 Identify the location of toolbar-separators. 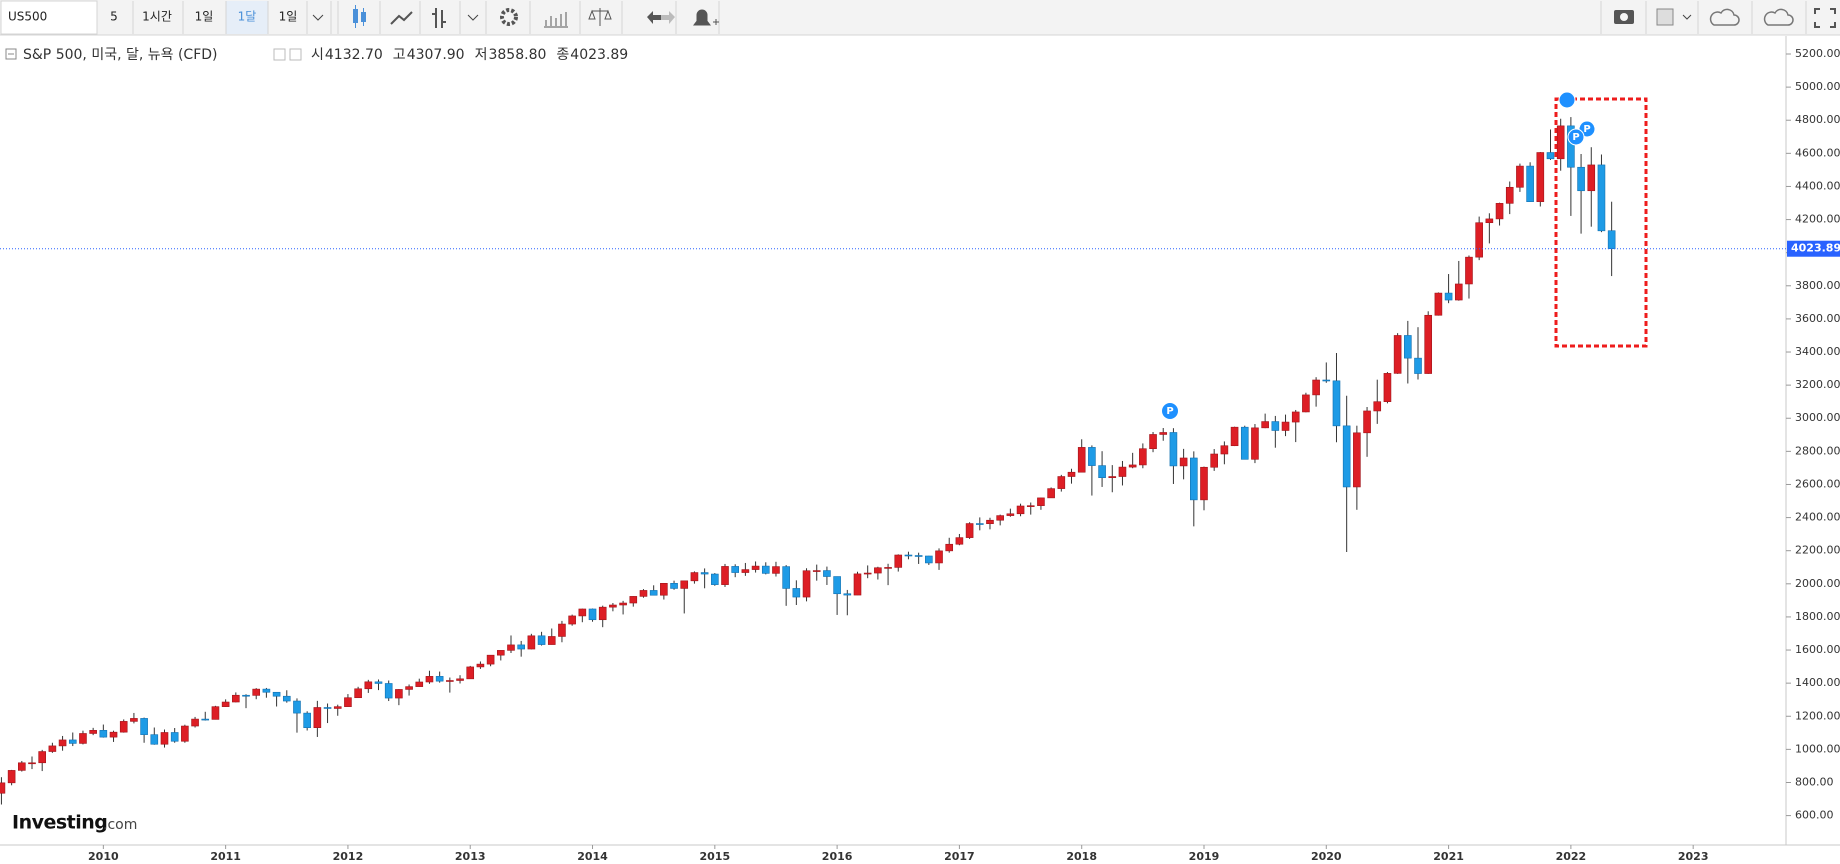
(969, 17).